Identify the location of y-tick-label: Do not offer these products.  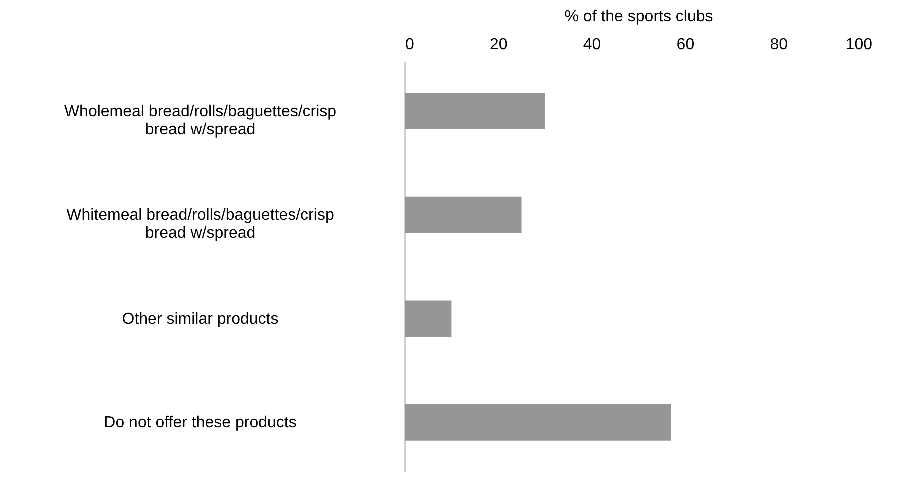
(200, 423).